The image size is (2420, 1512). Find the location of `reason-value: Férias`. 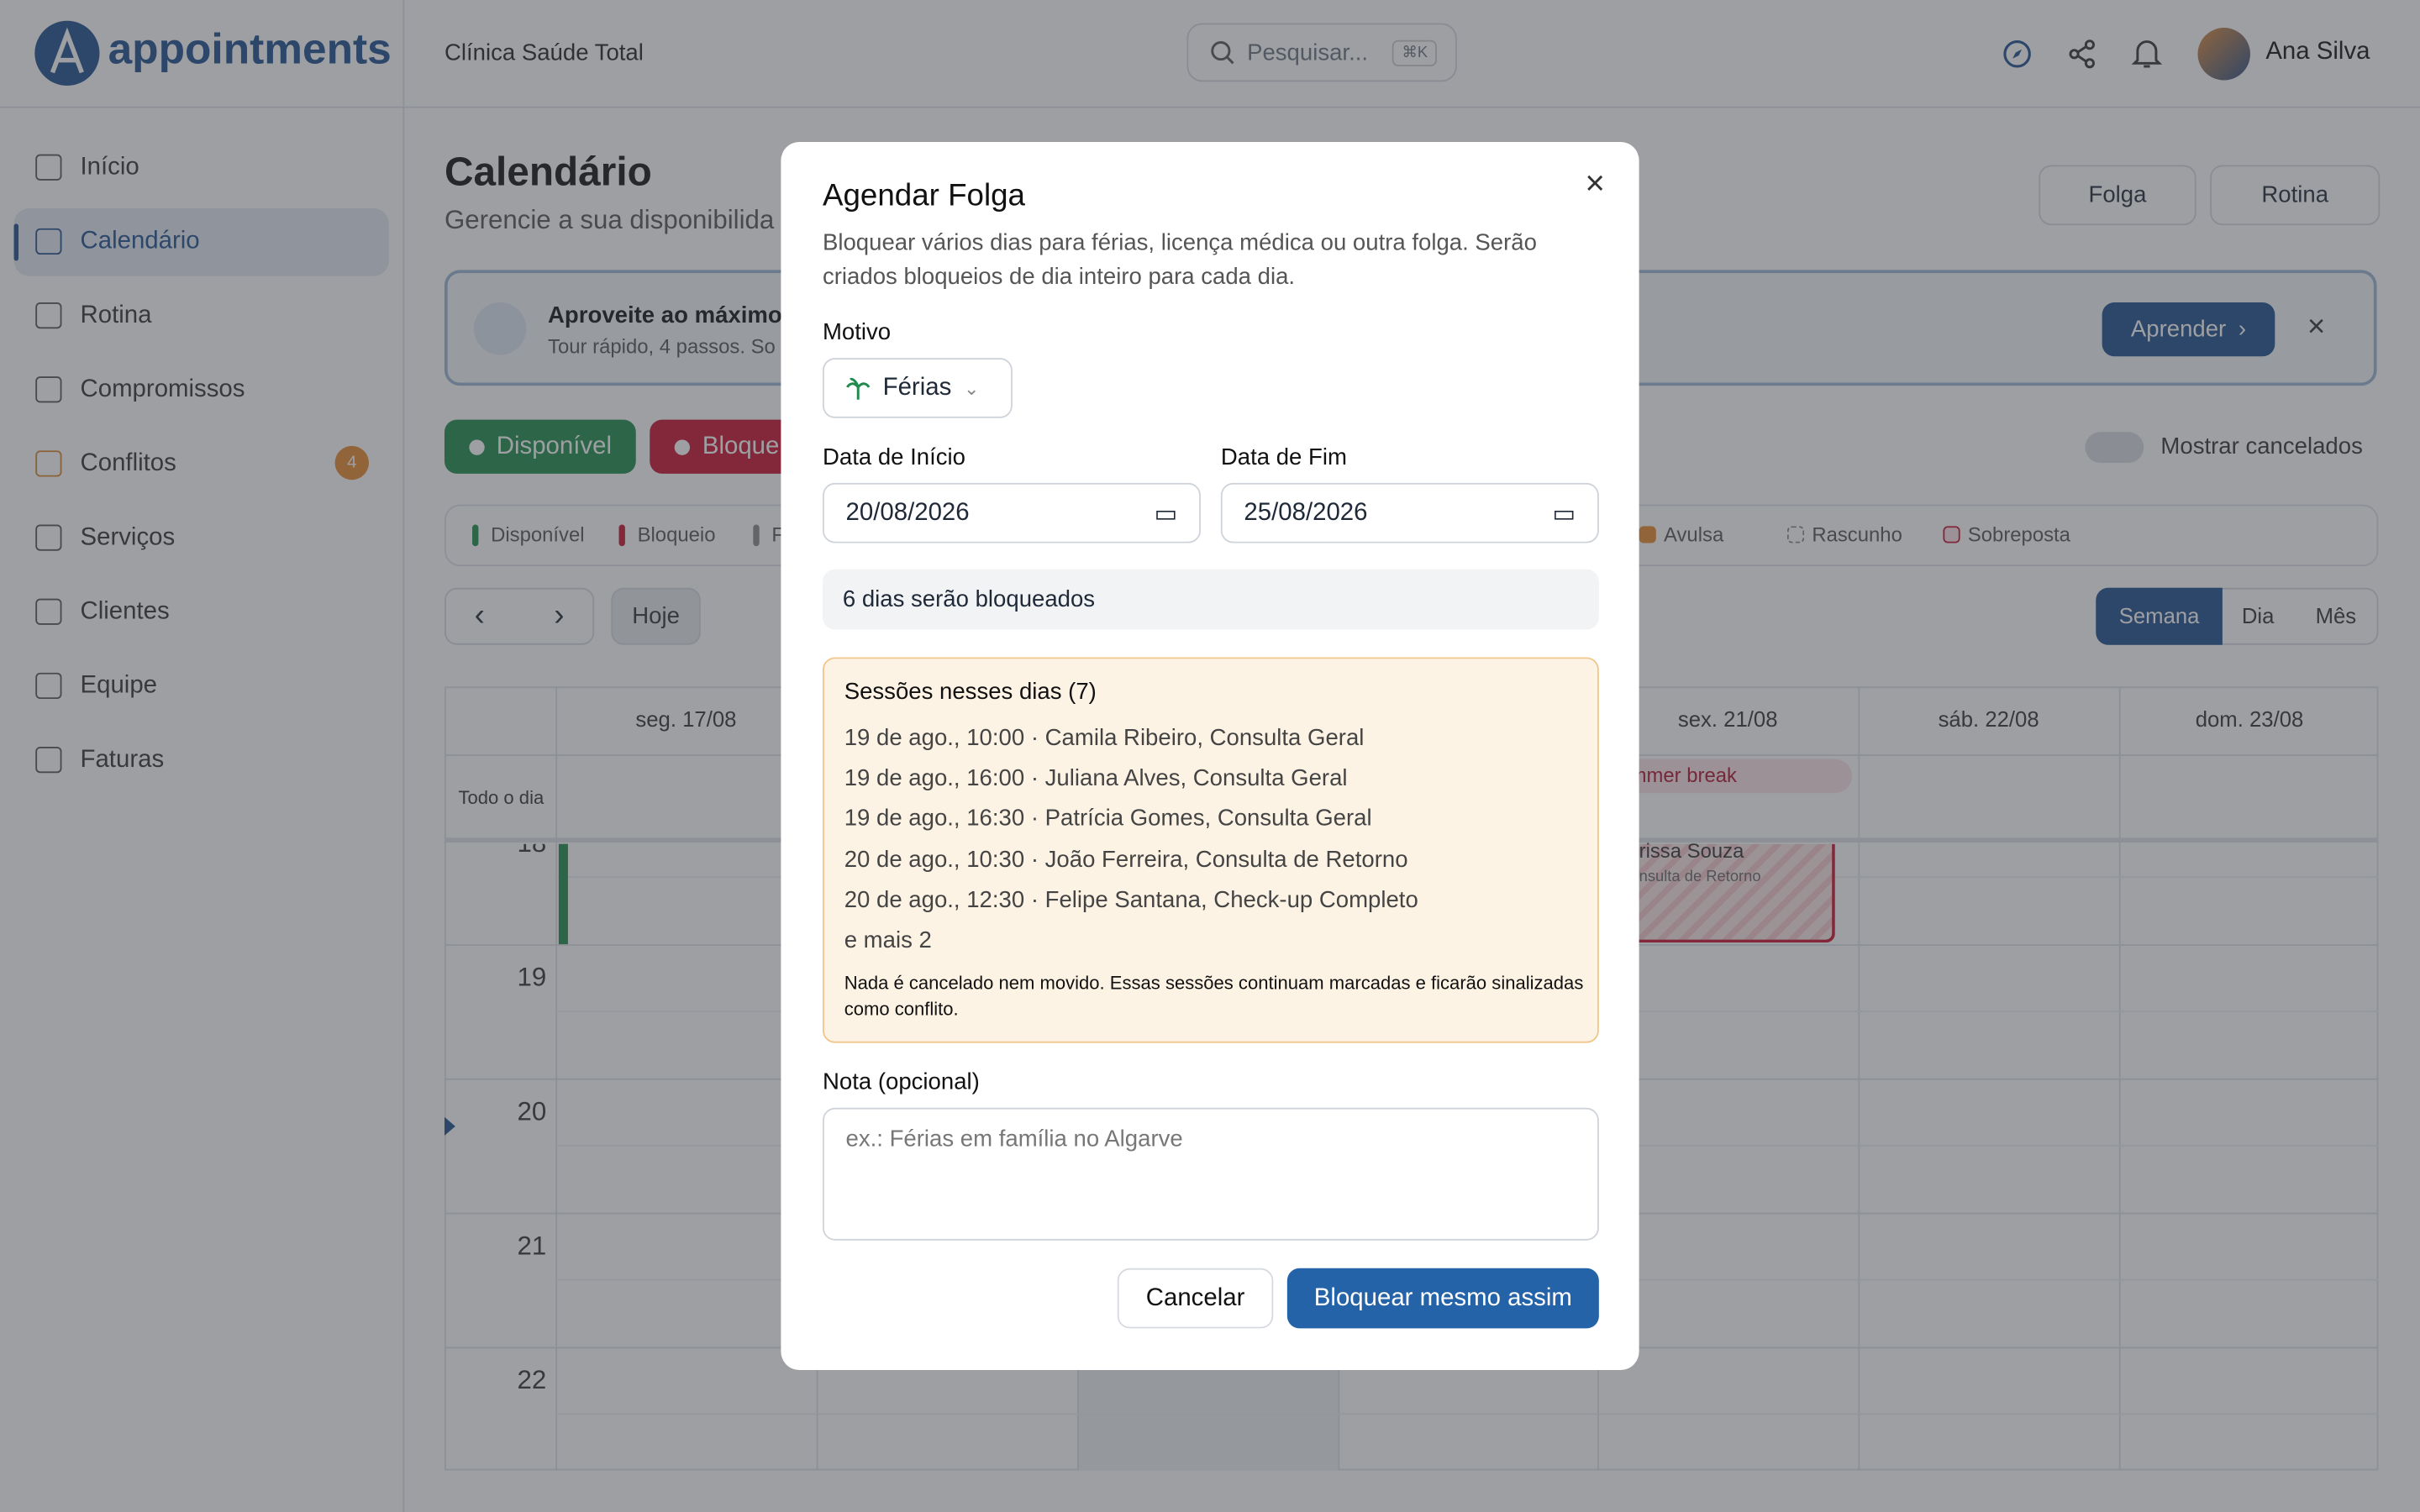

reason-value: Férias is located at coordinates (917, 387).